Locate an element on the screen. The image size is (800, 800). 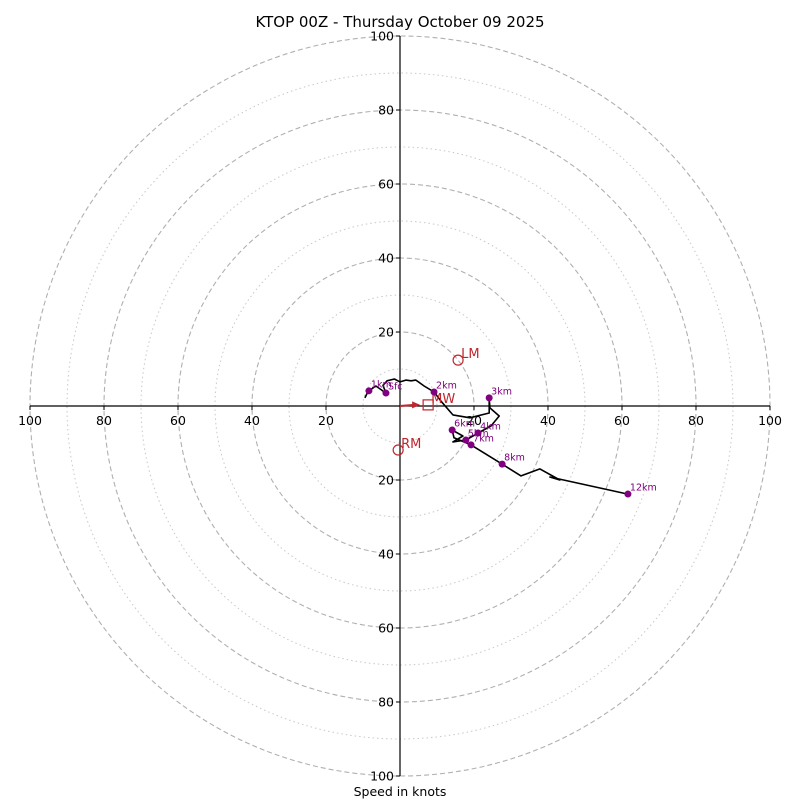
storm-label-lm: LM is located at coordinates (470, 354).